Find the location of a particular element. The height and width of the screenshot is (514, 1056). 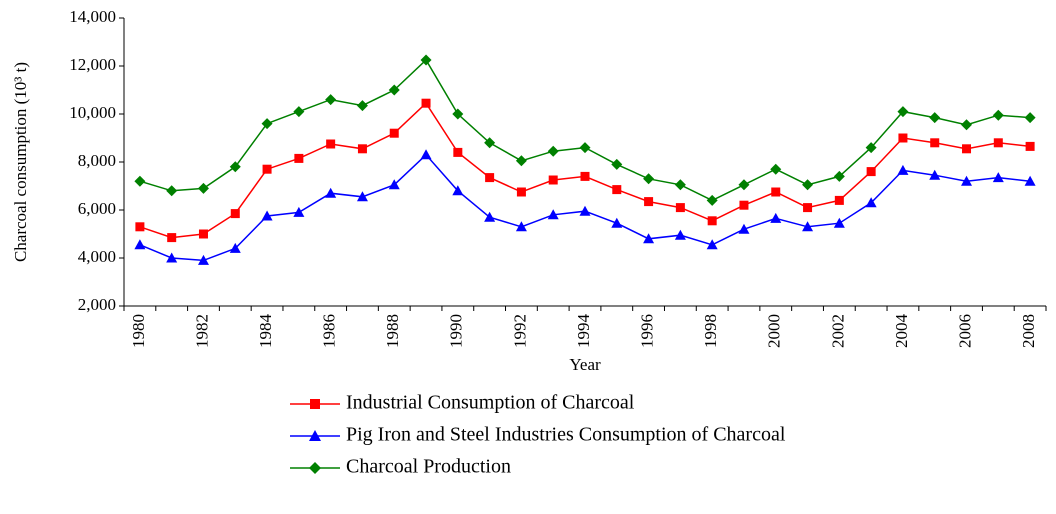

y-tick-label: 12,000 is located at coordinates (92, 64).